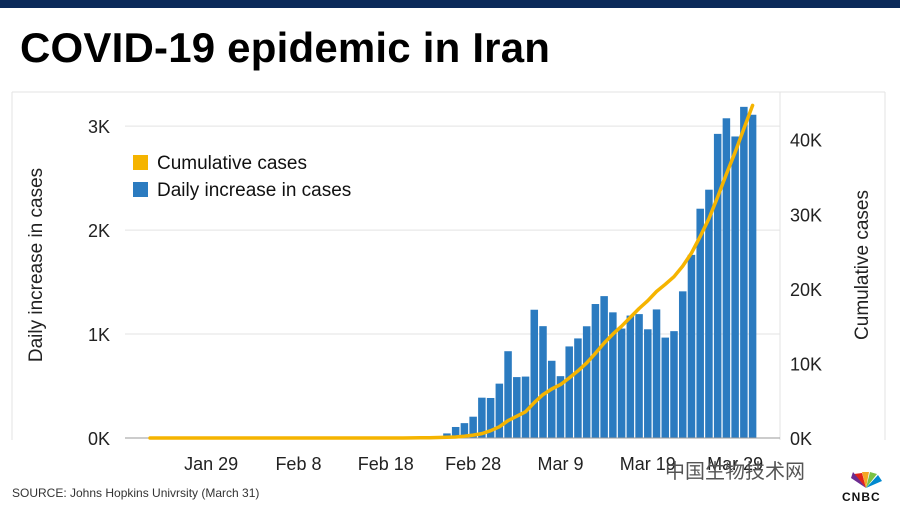  I want to click on y2-tick-label: 10K, so click(806, 364).